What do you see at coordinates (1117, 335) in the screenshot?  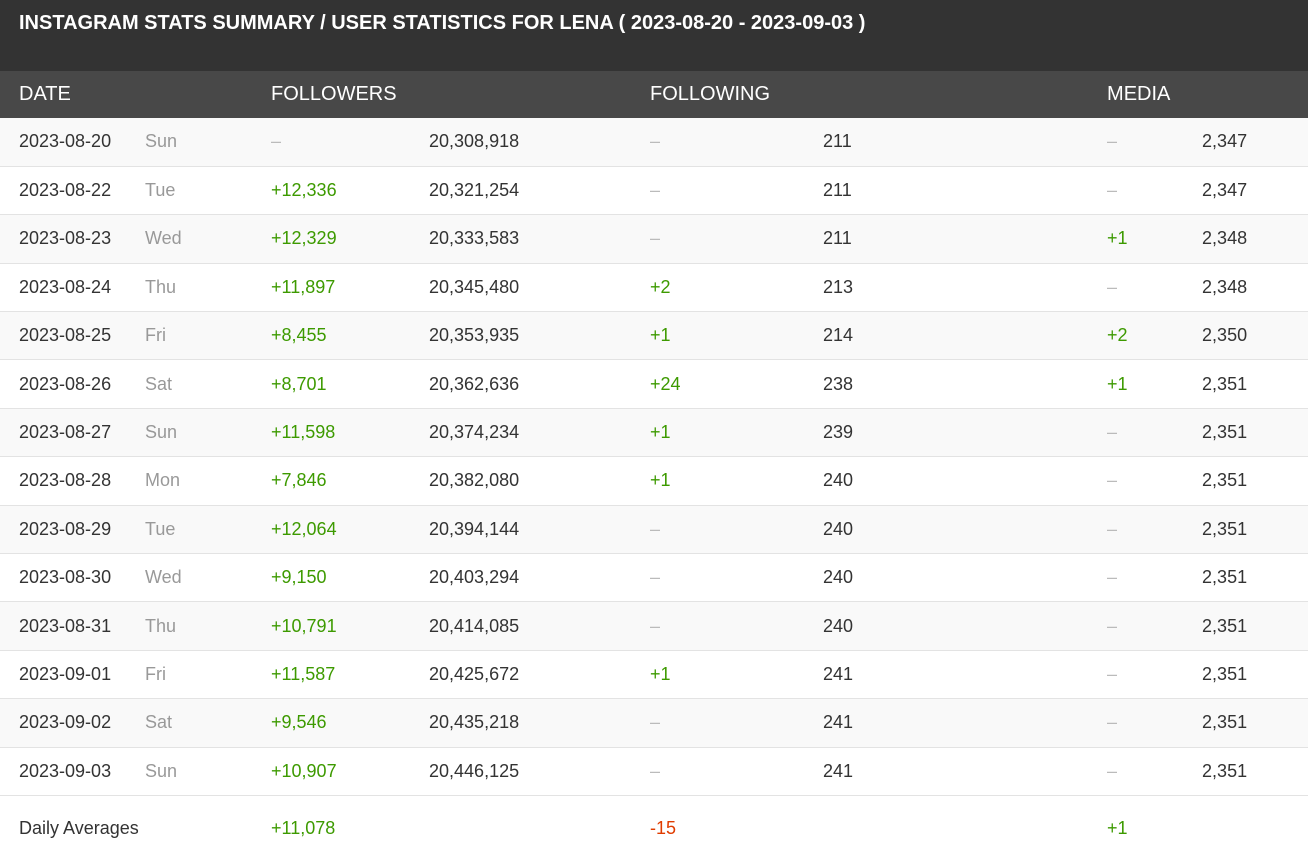 I see `media-change-cell: +2` at bounding box center [1117, 335].